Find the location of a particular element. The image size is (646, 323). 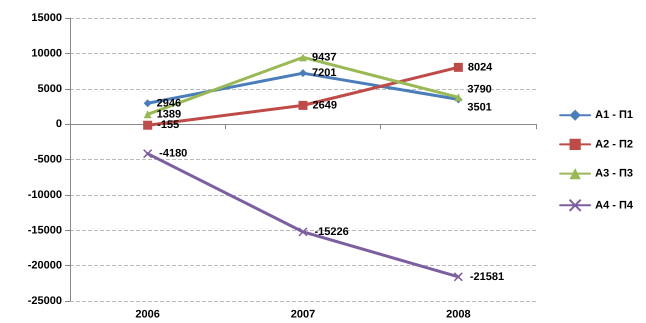

data-label: -15226 is located at coordinates (331, 232).